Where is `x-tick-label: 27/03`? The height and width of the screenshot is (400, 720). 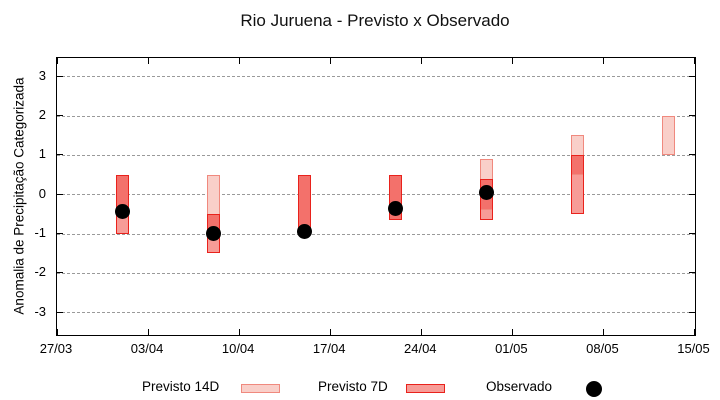 x-tick-label: 27/03 is located at coordinates (56, 348).